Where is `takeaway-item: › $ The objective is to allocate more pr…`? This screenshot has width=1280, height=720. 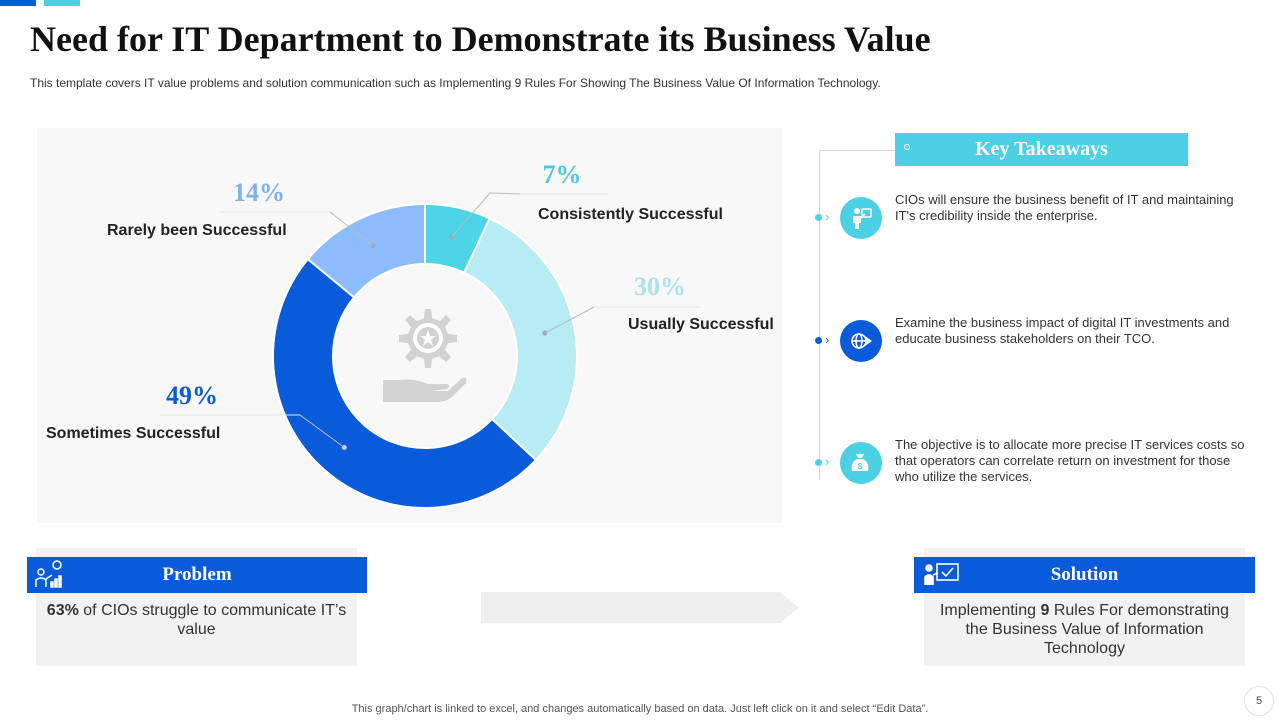 takeaway-item: › $ The objective is to allocate more pr… is located at coordinates (1032, 462).